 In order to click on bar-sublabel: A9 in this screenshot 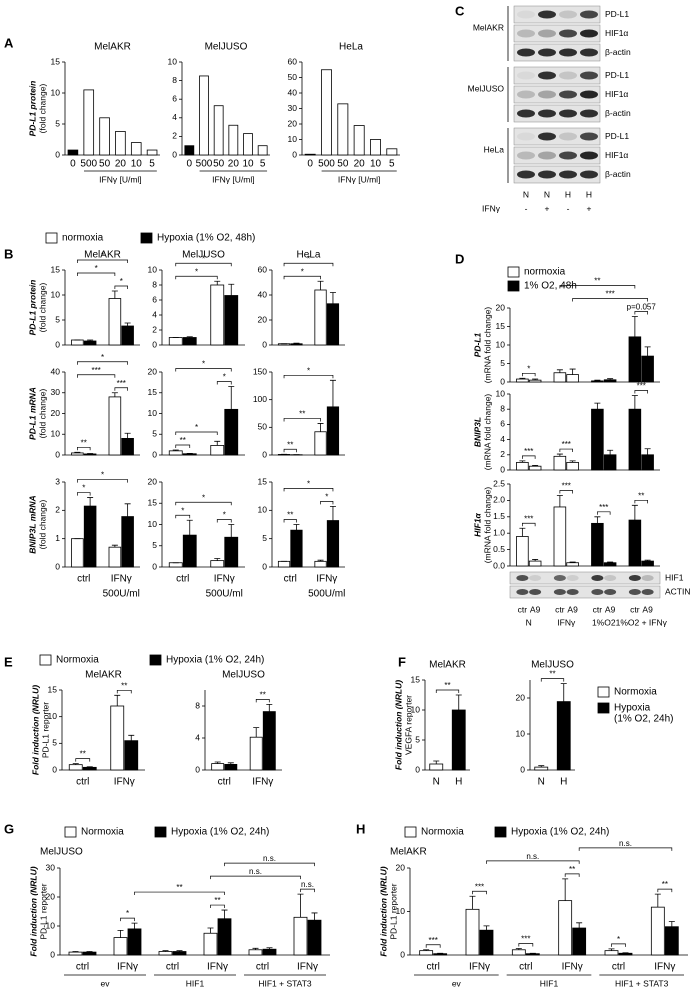, I will do `click(647, 609)`.